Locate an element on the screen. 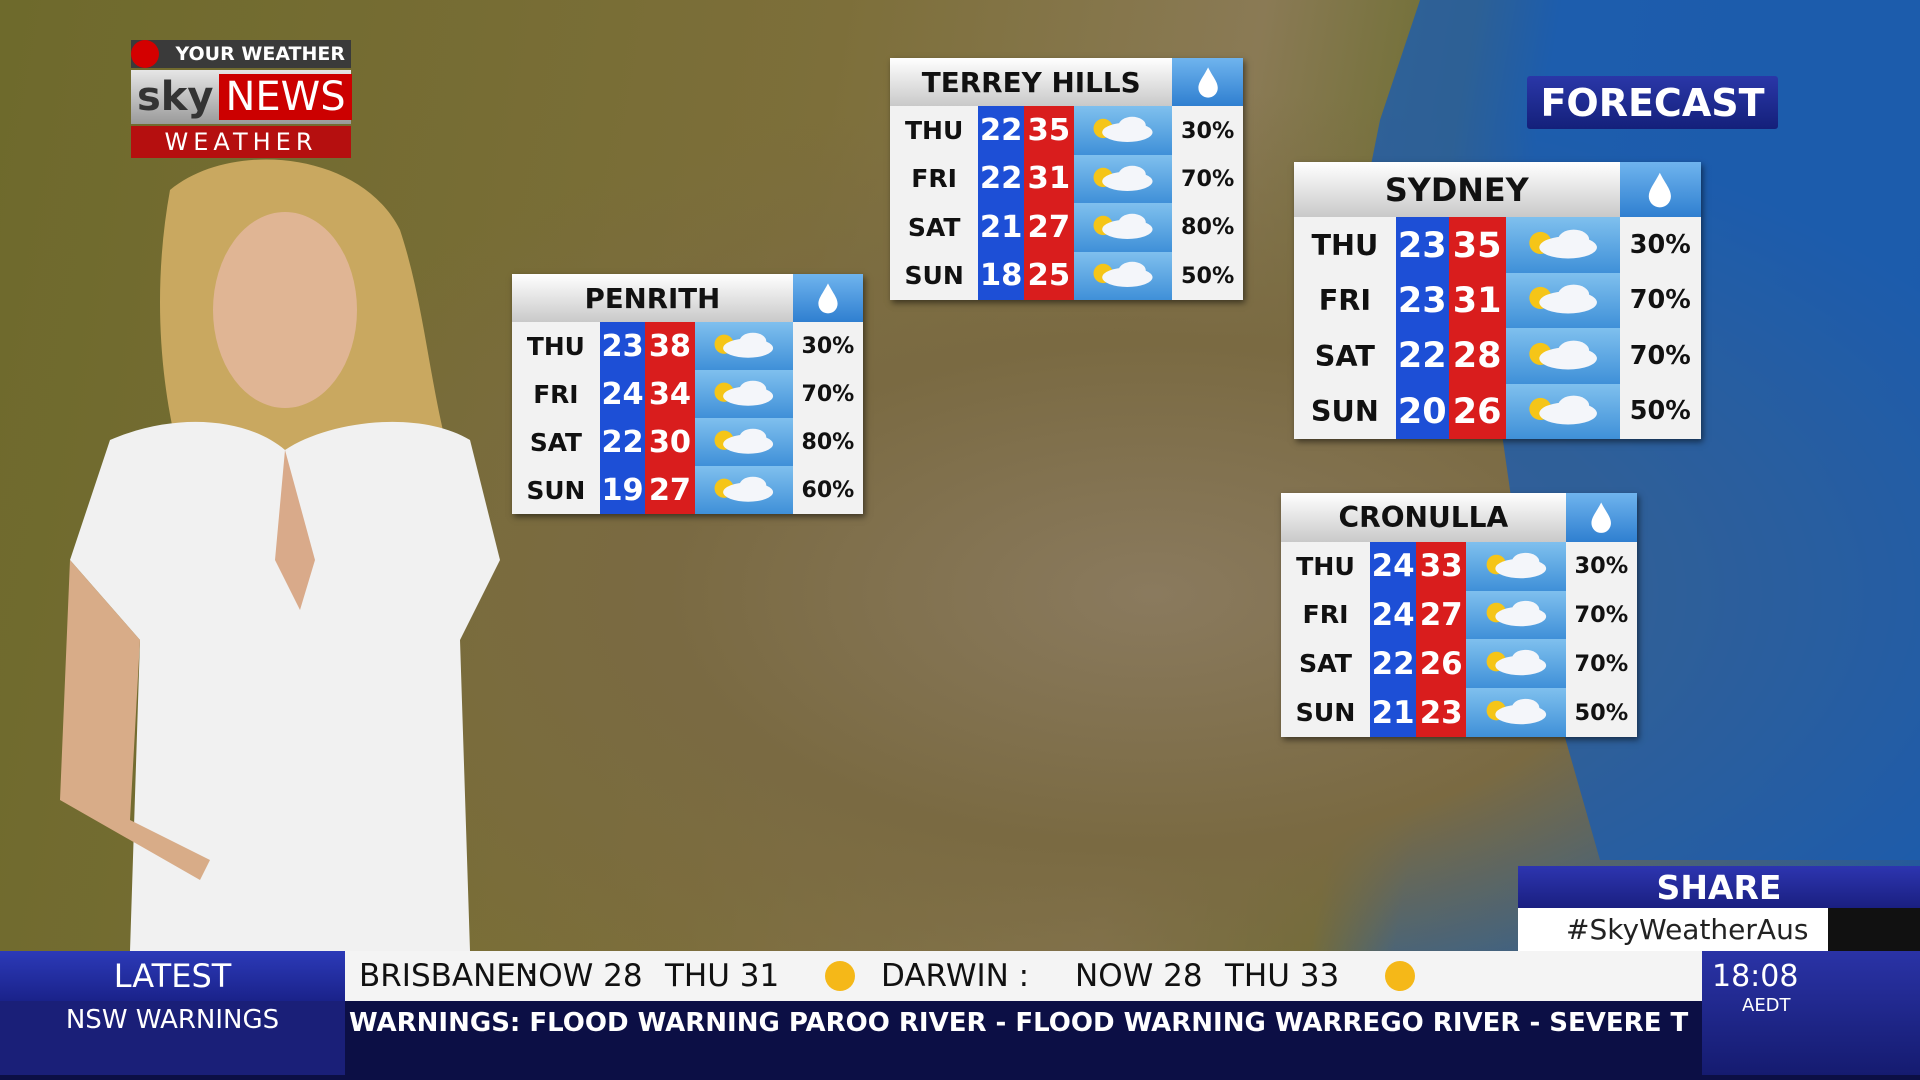  panel-city: TERREY HILLS is located at coordinates (1031, 82).